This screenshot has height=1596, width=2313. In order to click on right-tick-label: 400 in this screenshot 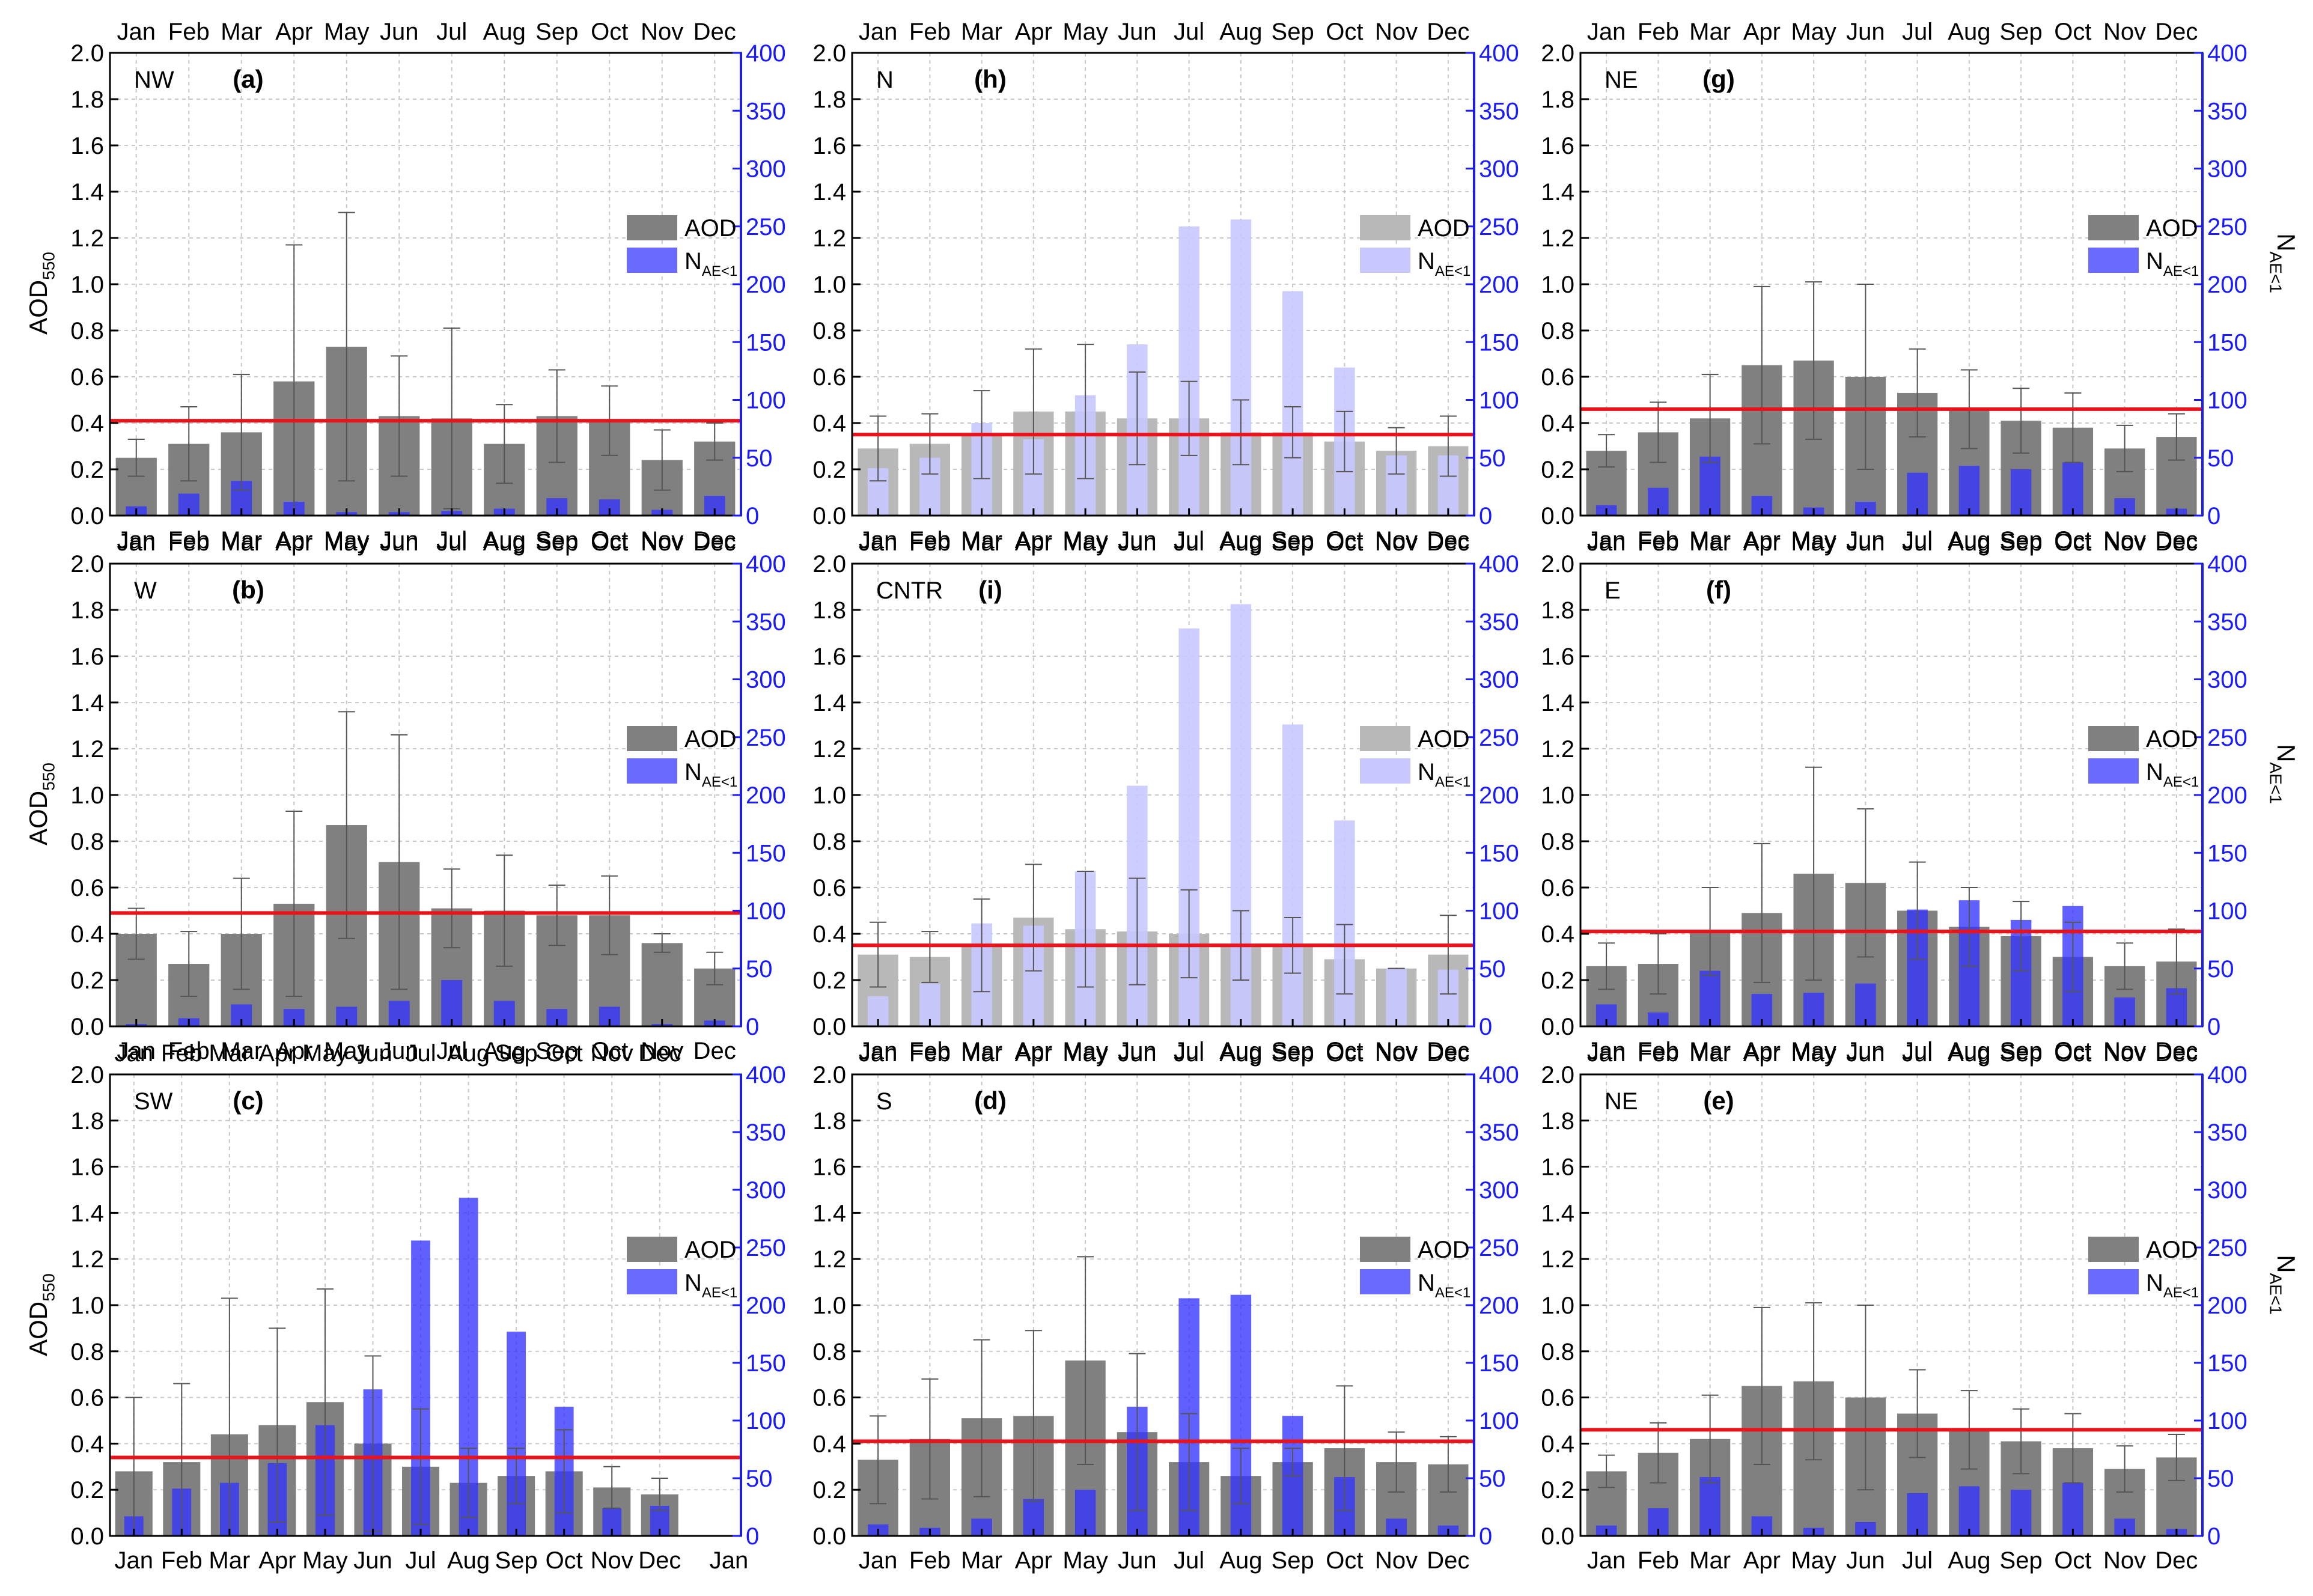, I will do `click(2227, 53)`.